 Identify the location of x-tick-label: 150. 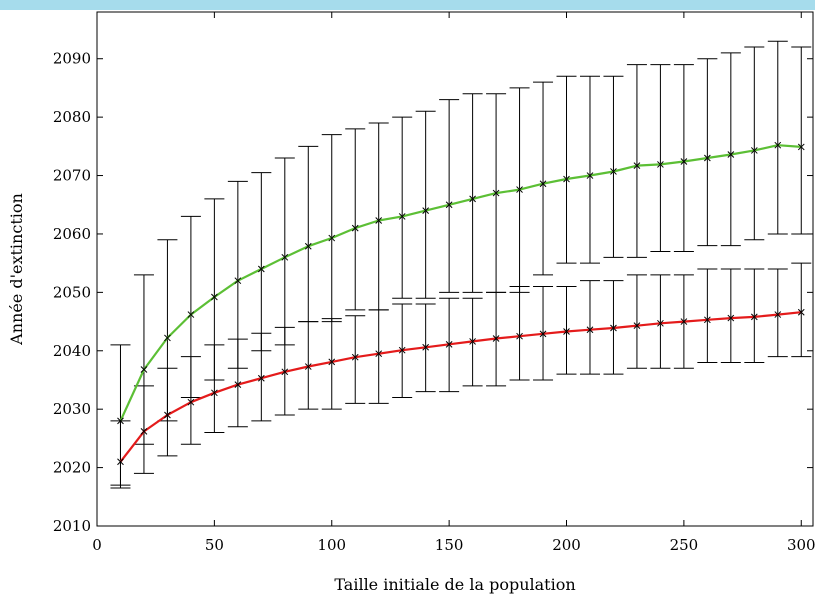
(449, 545).